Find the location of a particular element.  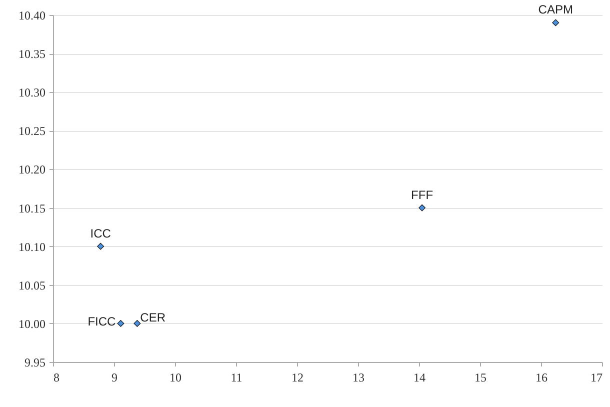

y-tick-label: 10.05 is located at coordinates (32, 285).